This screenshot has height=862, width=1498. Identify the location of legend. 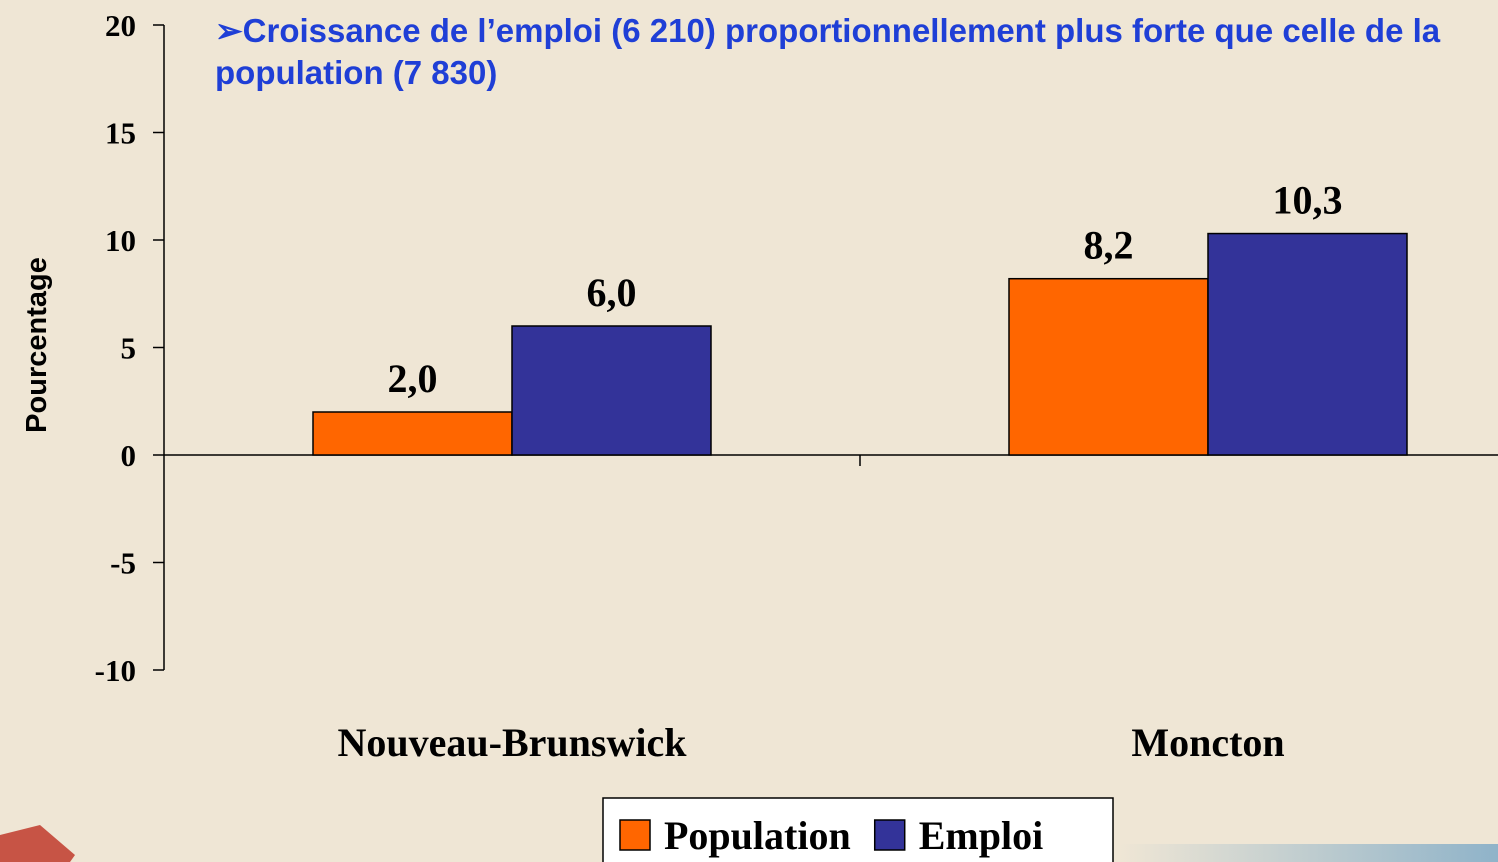
(858, 829).